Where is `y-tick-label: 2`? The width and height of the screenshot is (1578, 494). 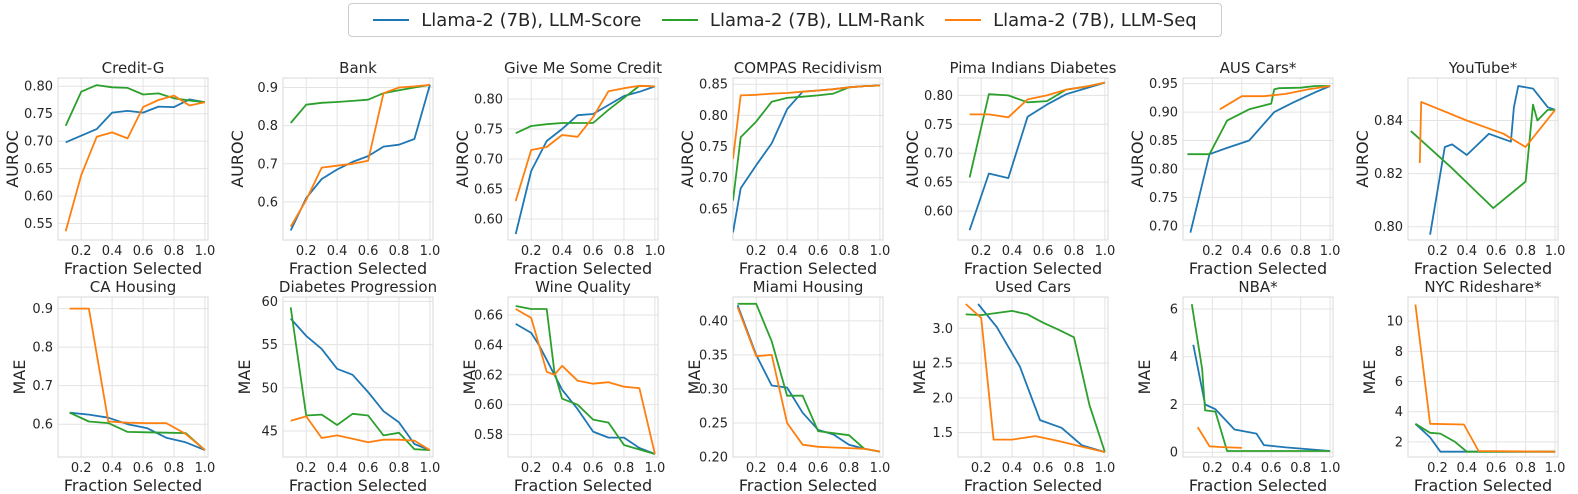 y-tick-label: 2 is located at coordinates (1399, 442).